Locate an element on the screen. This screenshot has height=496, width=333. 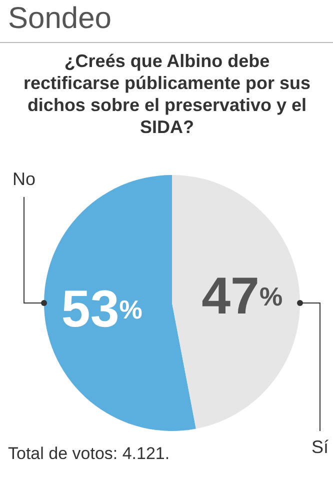
chart-title: Sondeo is located at coordinates (60, 19).